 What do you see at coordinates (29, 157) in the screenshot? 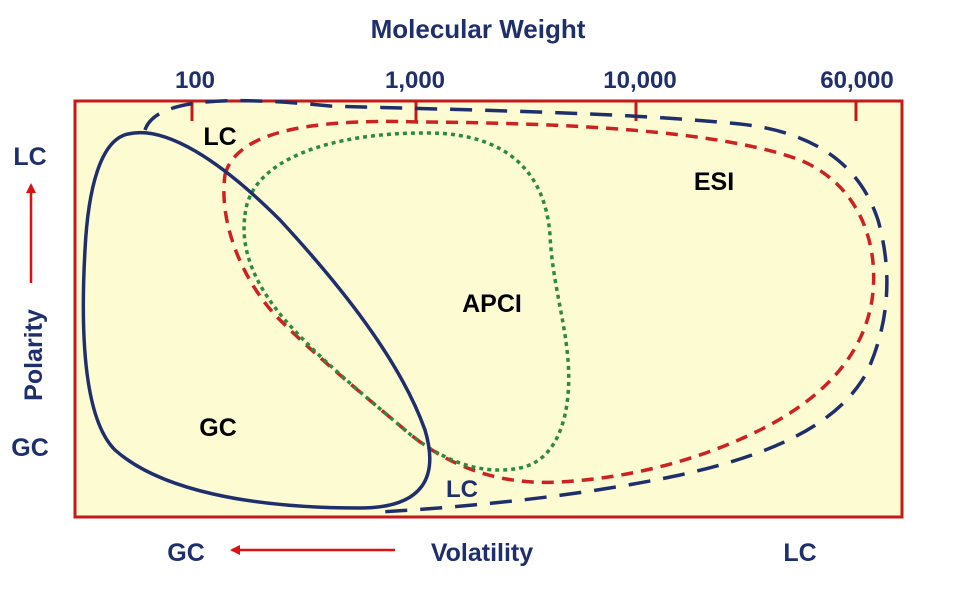
I see `y-axis-top-label: LC` at bounding box center [29, 157].